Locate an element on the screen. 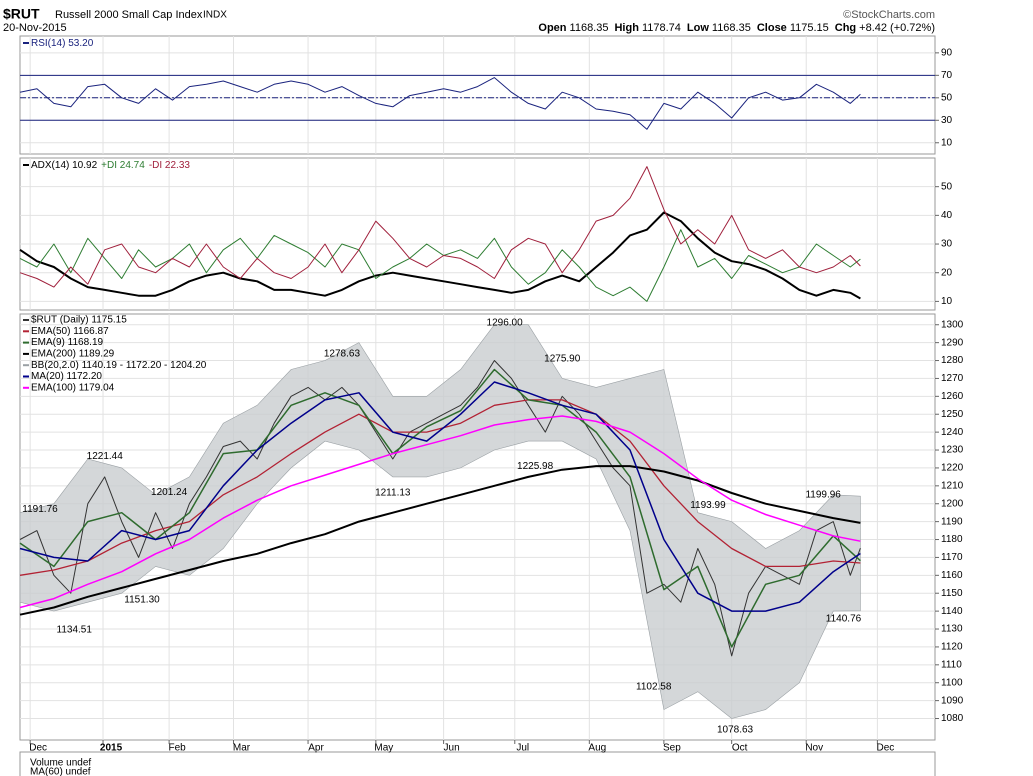 The image size is (1033, 776). legend: RSI(14) 53.20 is located at coordinates (62, 43).